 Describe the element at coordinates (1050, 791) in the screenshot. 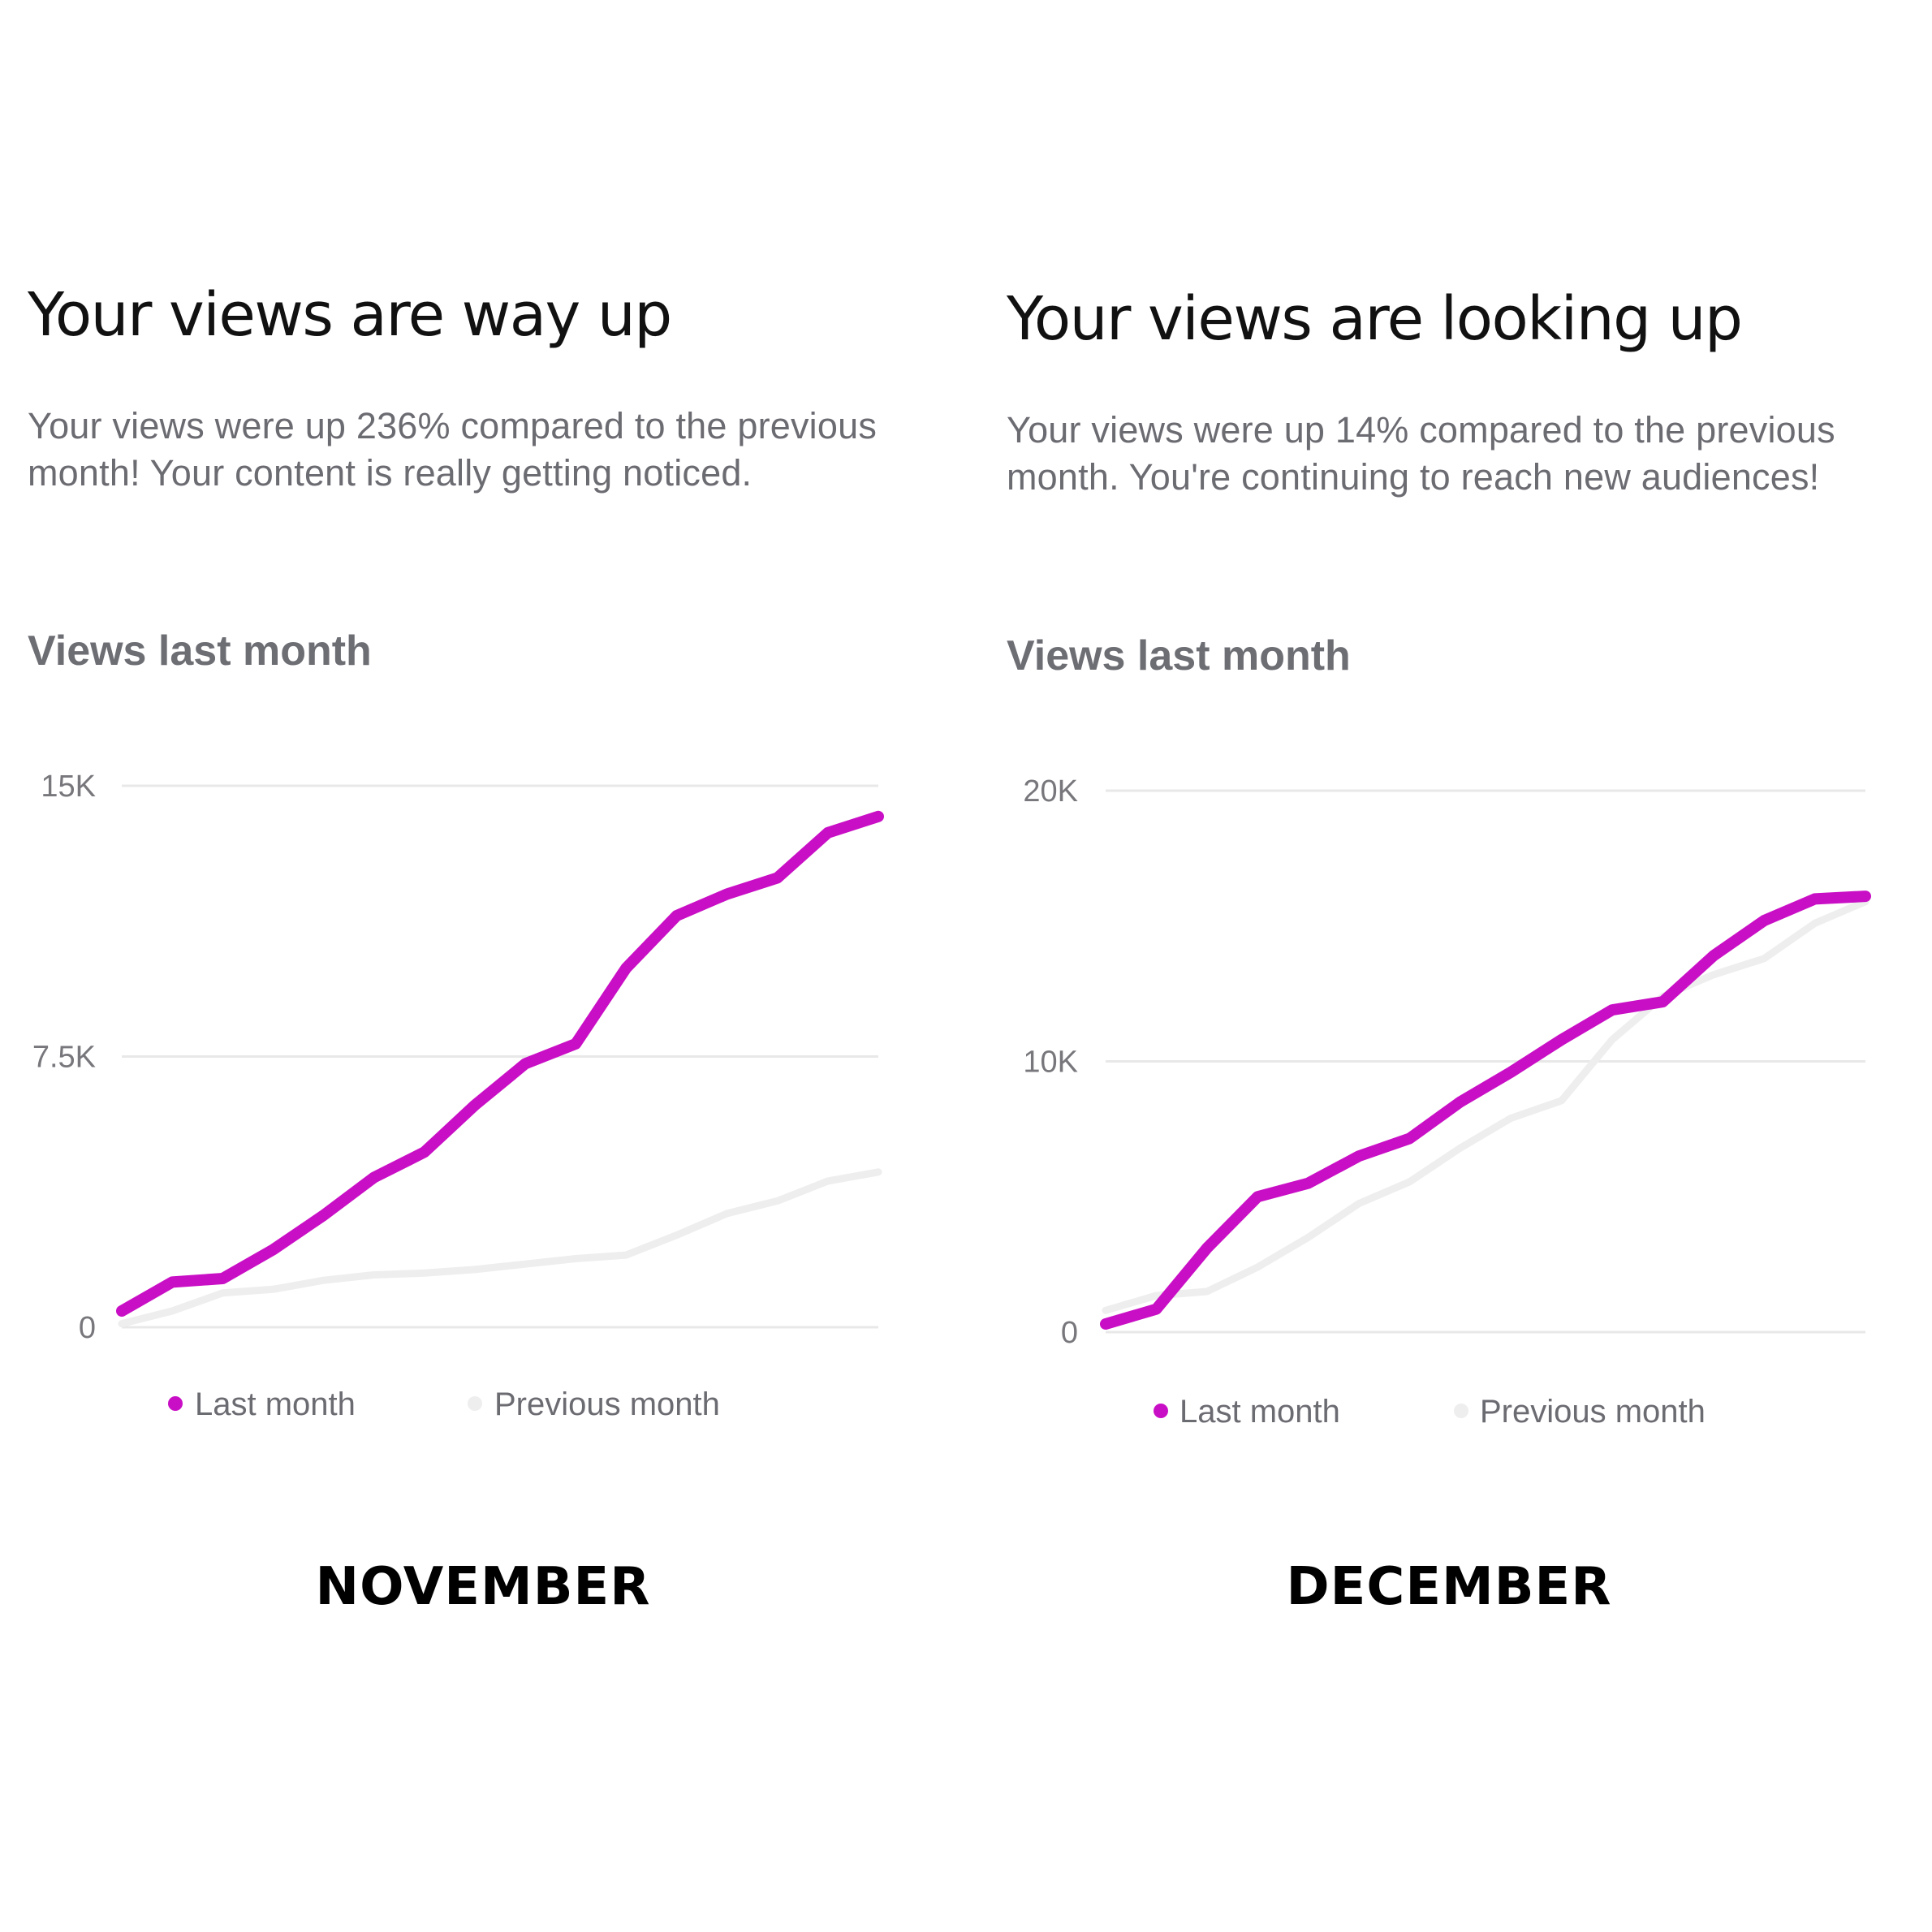

I see `y-tick-label: 20K` at that location.